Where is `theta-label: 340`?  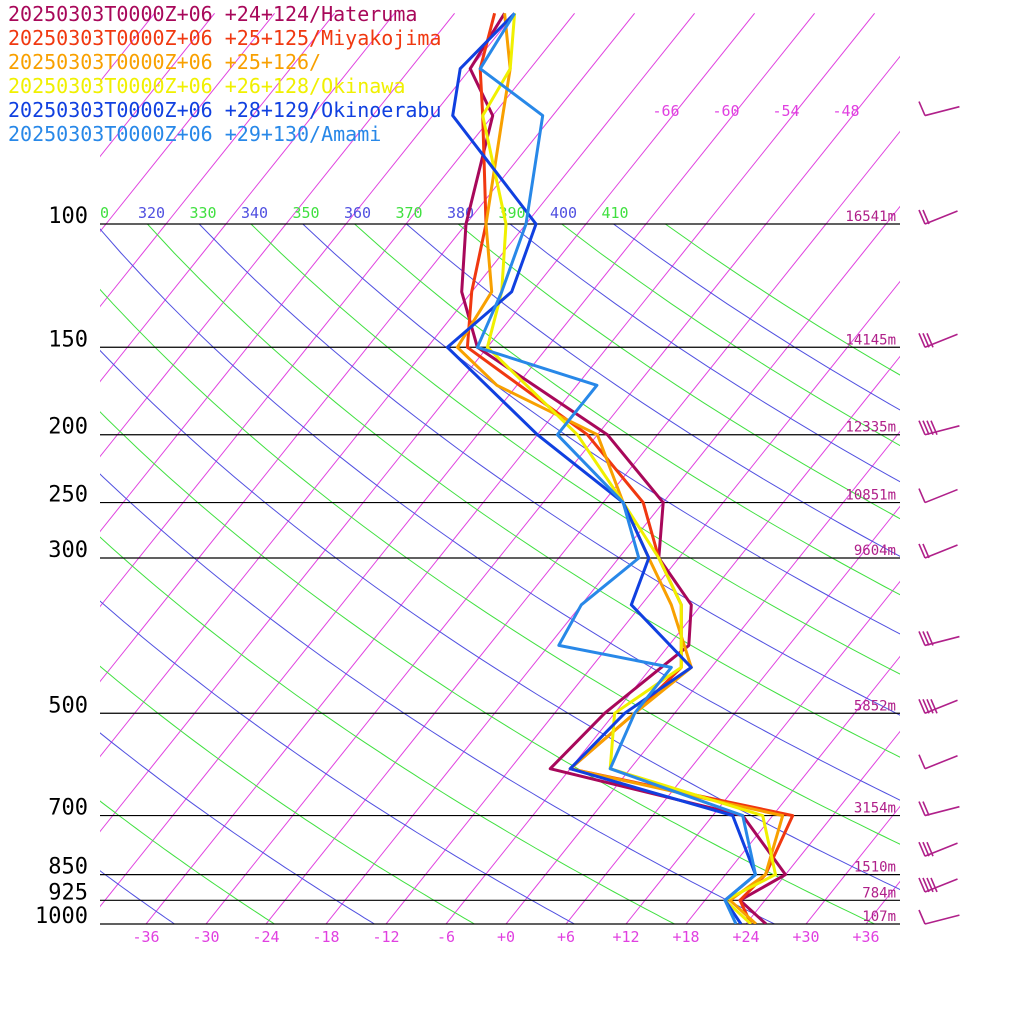 theta-label: 340 is located at coordinates (254, 213).